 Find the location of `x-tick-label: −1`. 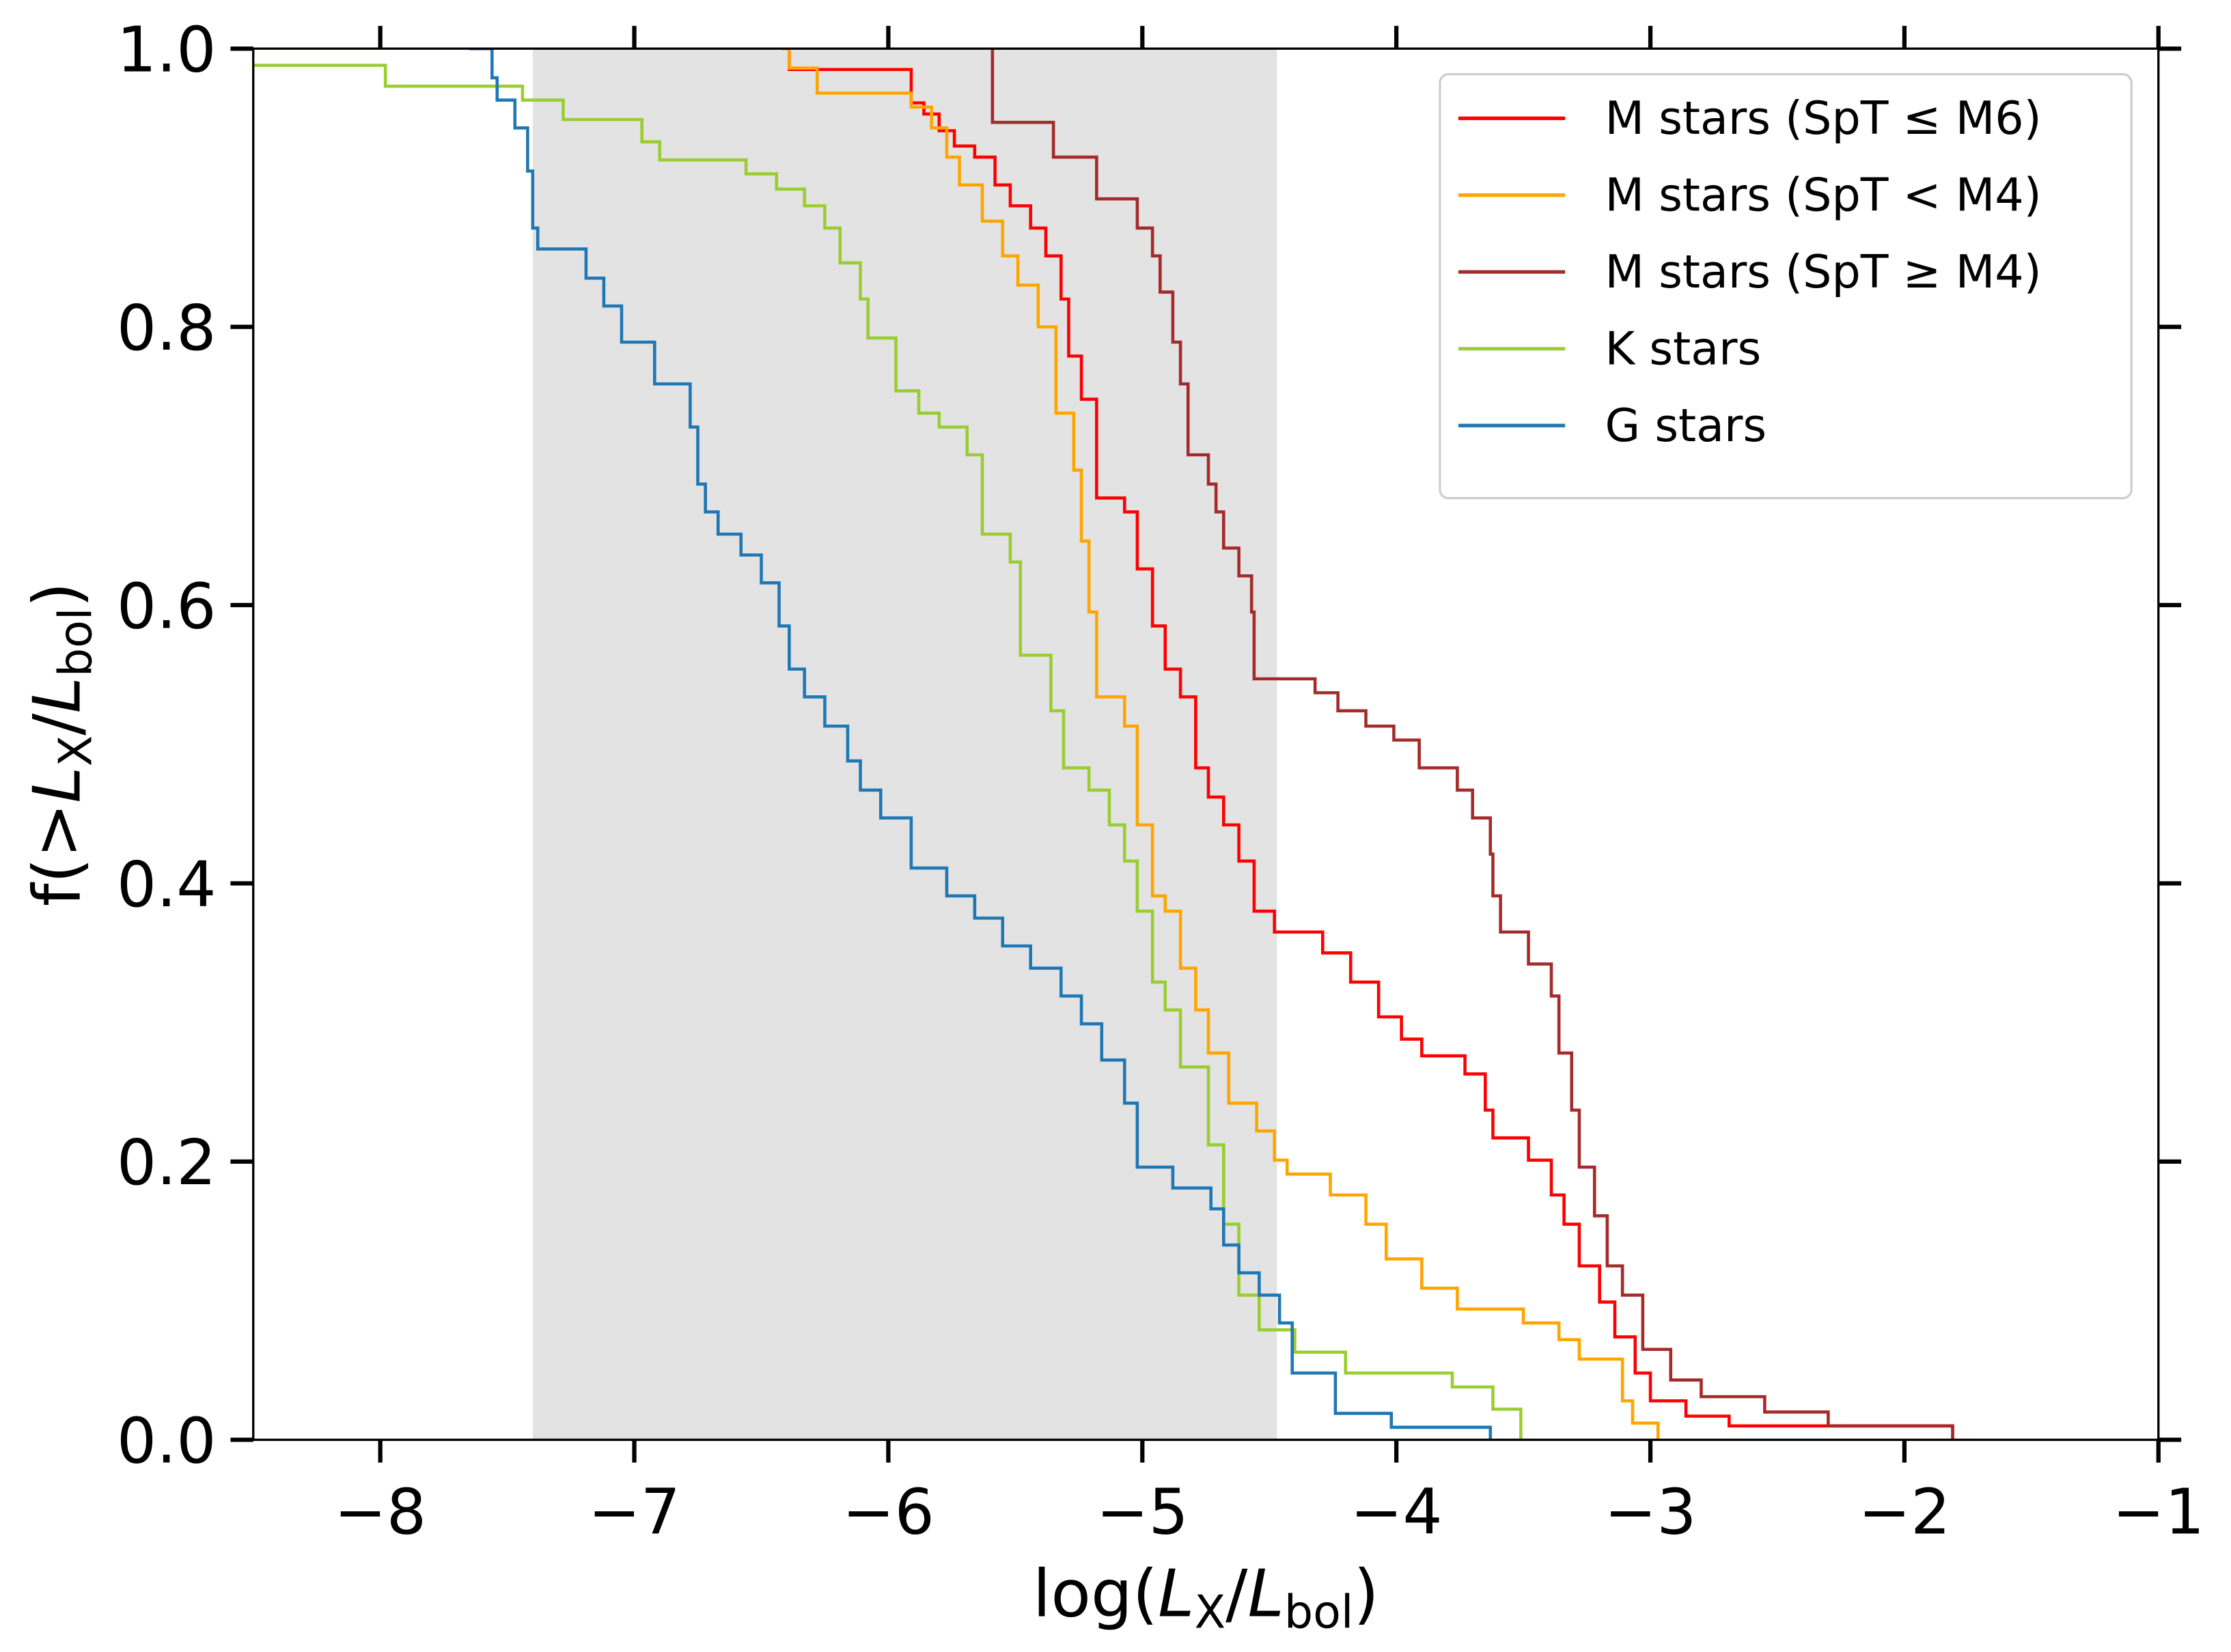

x-tick-label: −1 is located at coordinates (2158, 1512).